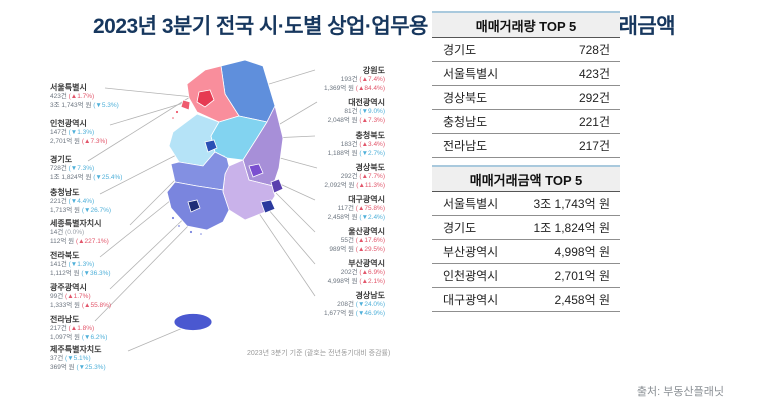  What do you see at coordinates (372, 79) in the screenshot?
I see `region-count-change: (▲7.4%)` at bounding box center [372, 79].